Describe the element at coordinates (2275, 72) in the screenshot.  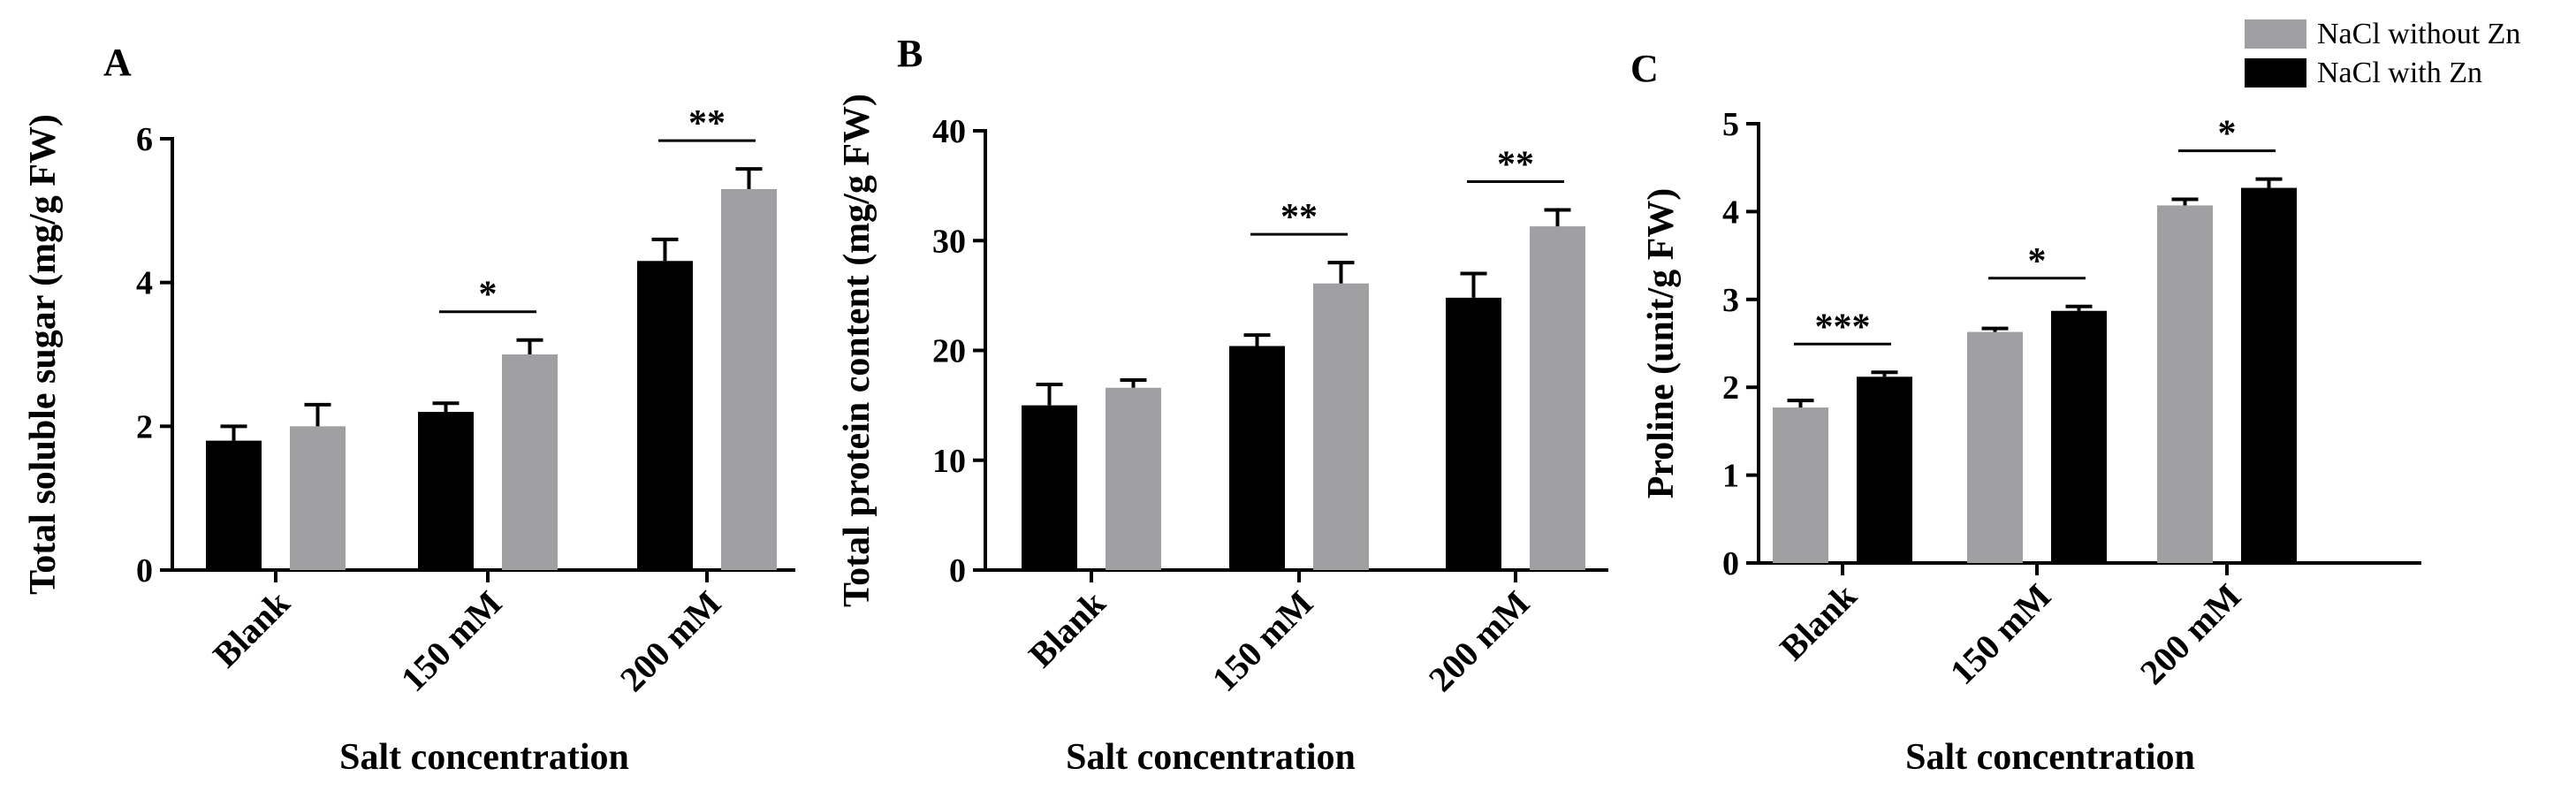
I see `legend-swatch-black` at that location.